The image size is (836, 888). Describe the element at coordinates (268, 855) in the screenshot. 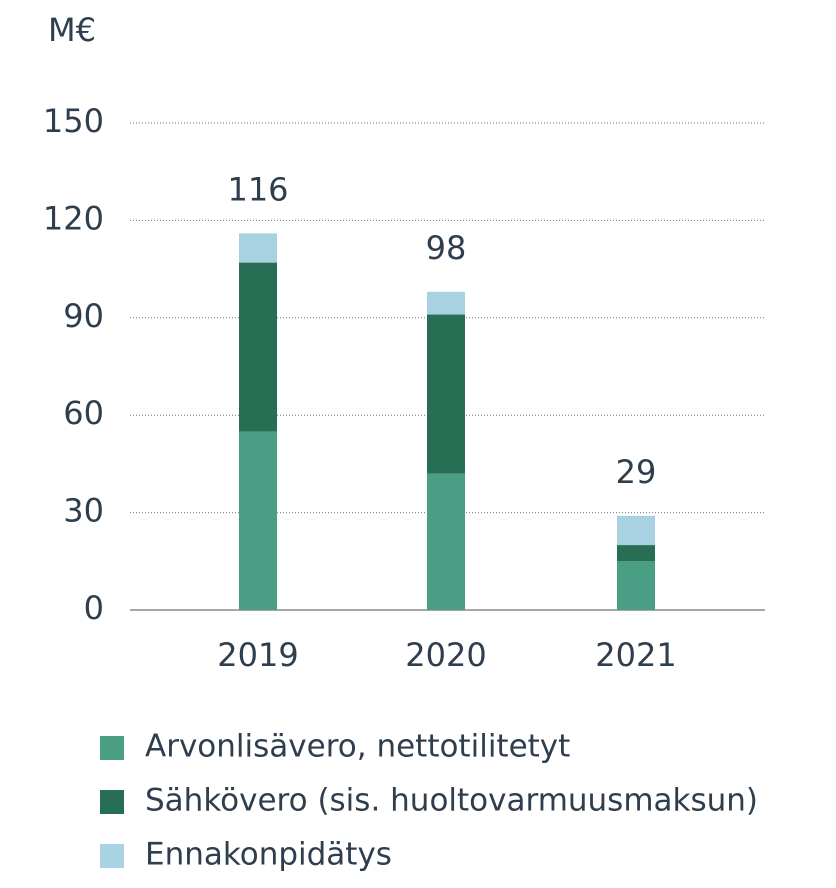

I see `legend-label: Ennakonpidätys` at that location.